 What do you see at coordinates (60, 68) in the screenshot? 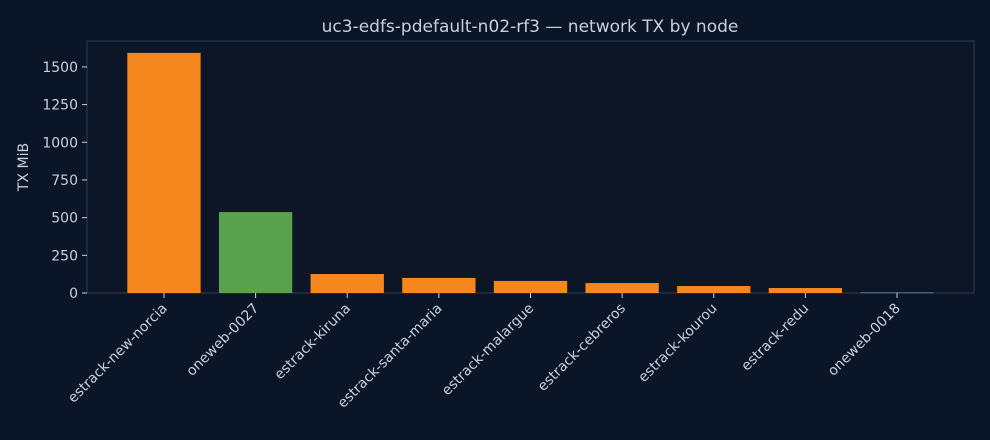
I see `y-tick-label: 1500` at bounding box center [60, 68].